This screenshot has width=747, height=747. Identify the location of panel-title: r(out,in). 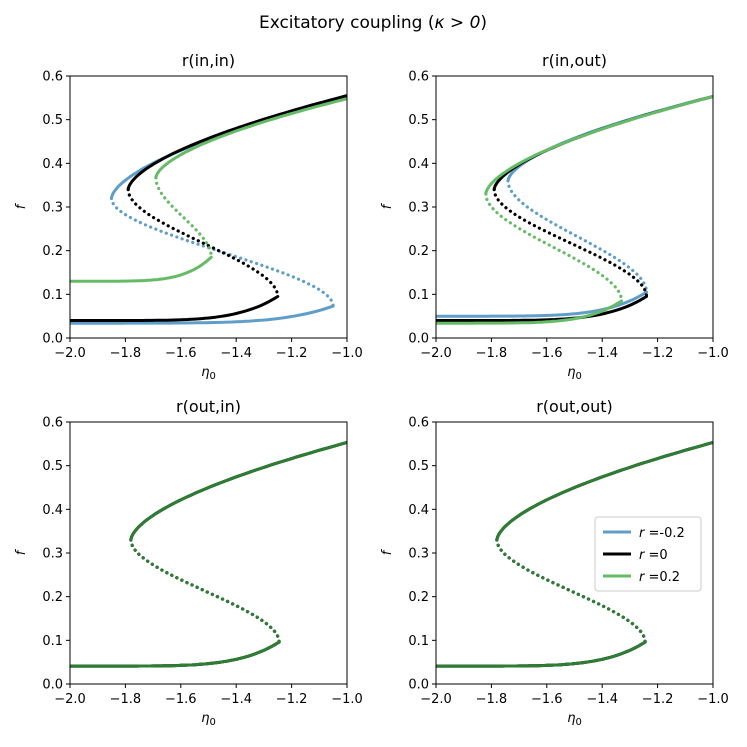
(208, 406).